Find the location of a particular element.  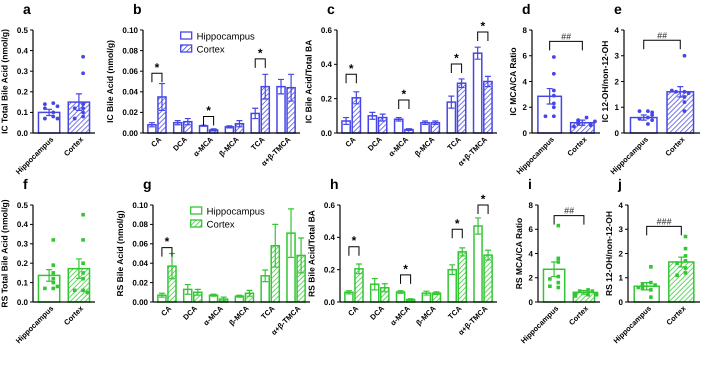

chart-title: b is located at coordinates (137, 9).